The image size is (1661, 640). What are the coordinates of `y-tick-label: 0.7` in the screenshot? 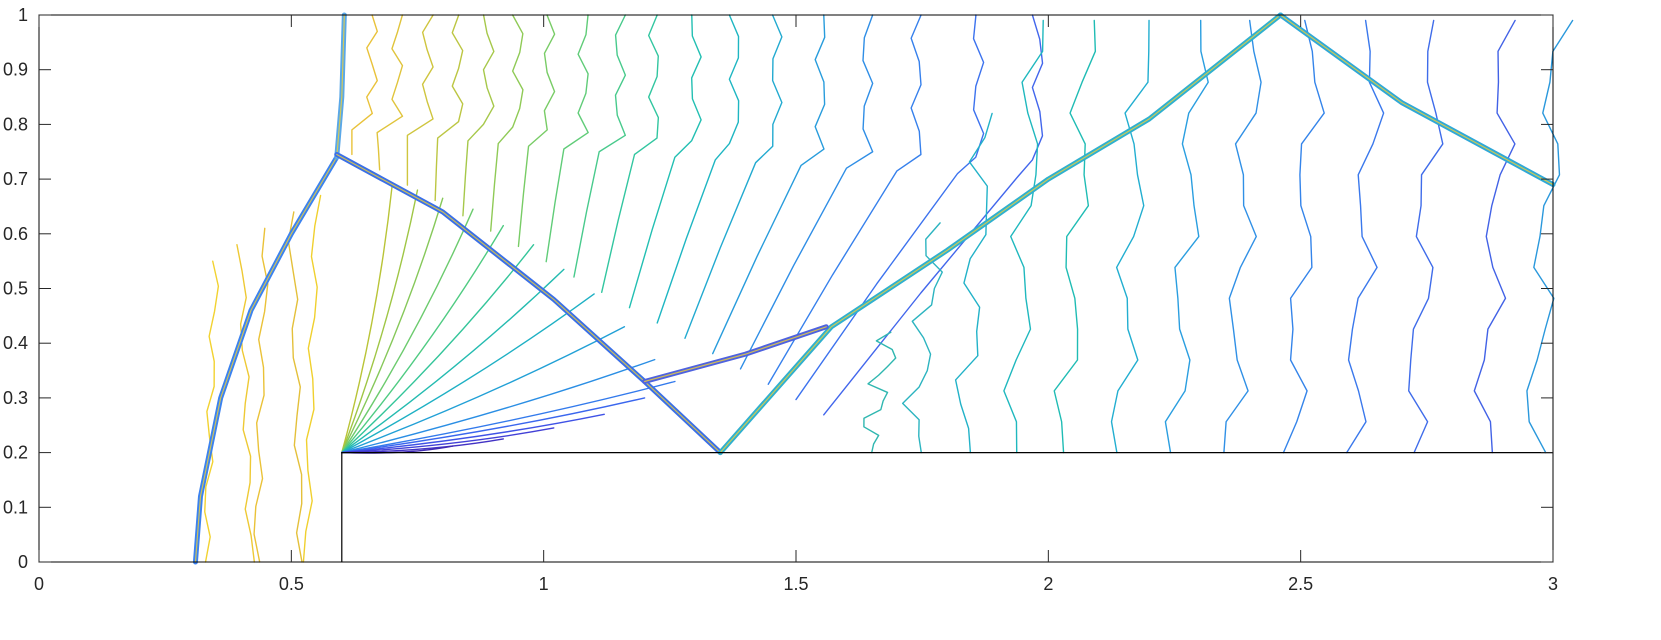 It's located at (15, 179).